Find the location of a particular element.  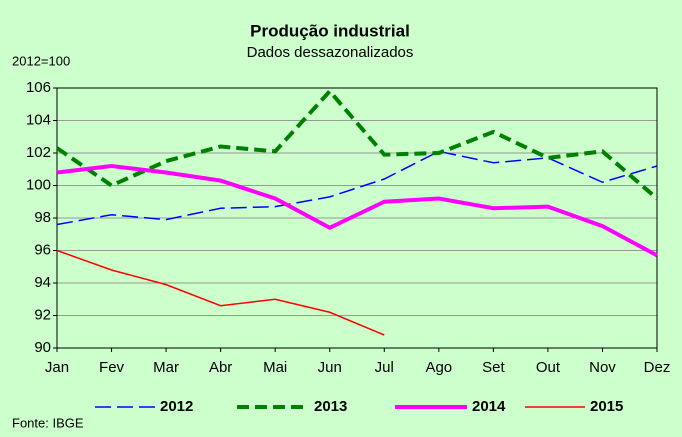

legend-label: 2013 is located at coordinates (330, 406).